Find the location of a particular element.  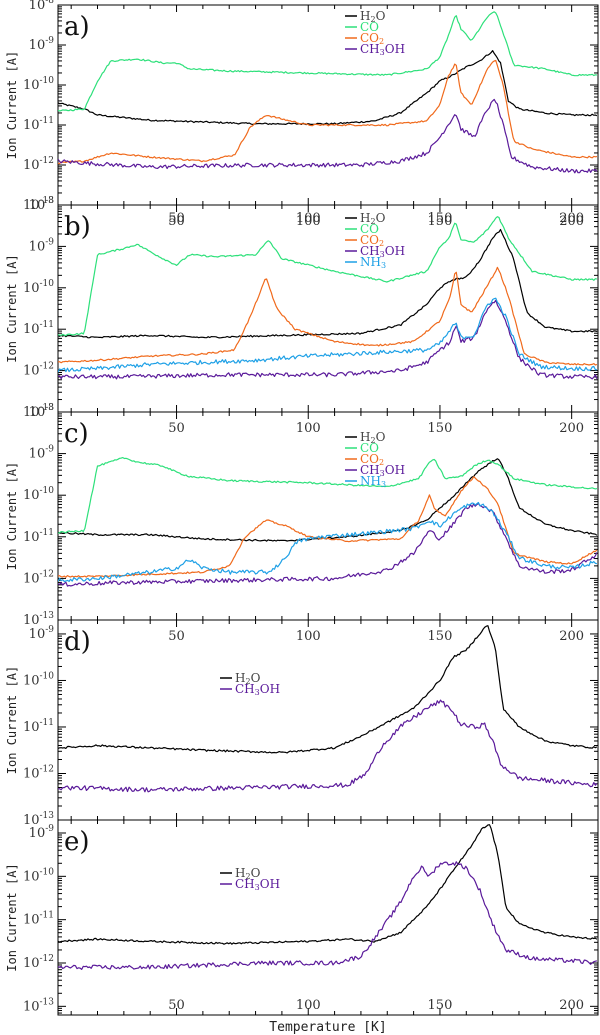

panel-label: e) is located at coordinates (77, 842).